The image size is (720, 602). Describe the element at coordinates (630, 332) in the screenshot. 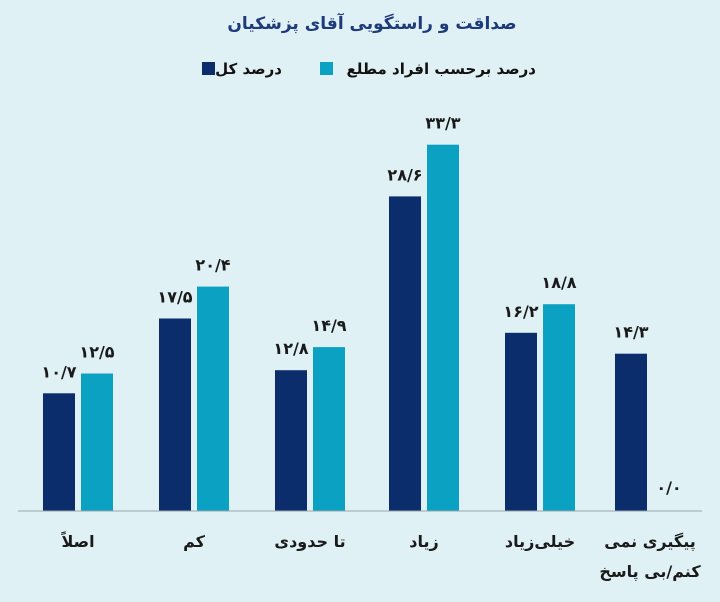

I see `data-label-6-series-1: ۱۴/۳` at that location.